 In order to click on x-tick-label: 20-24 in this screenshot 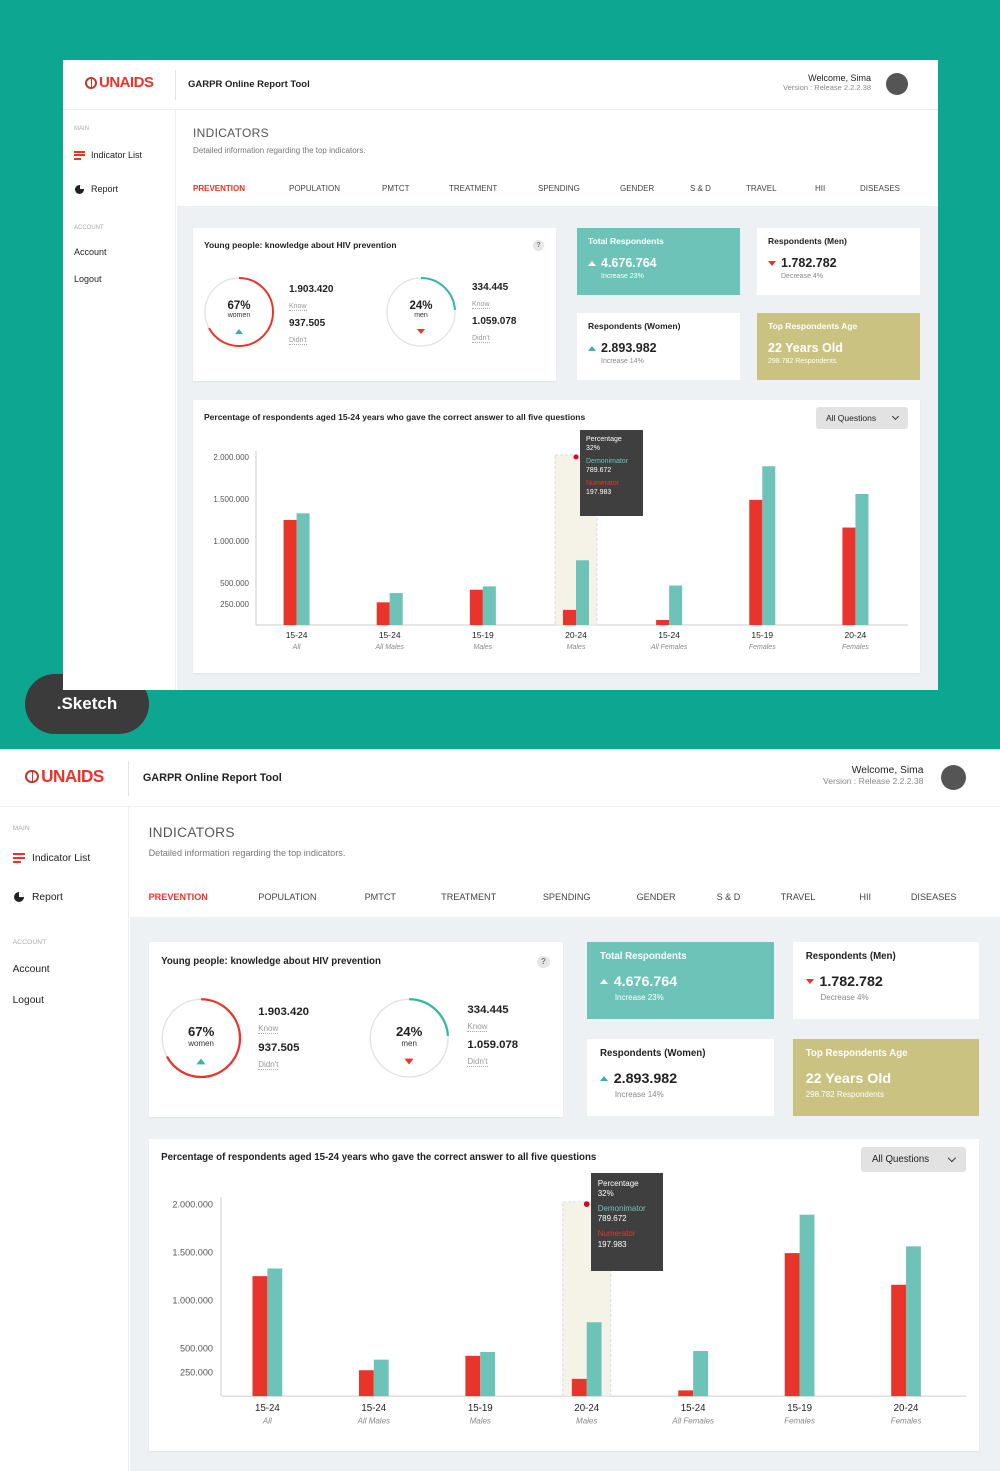, I will do `click(856, 635)`.